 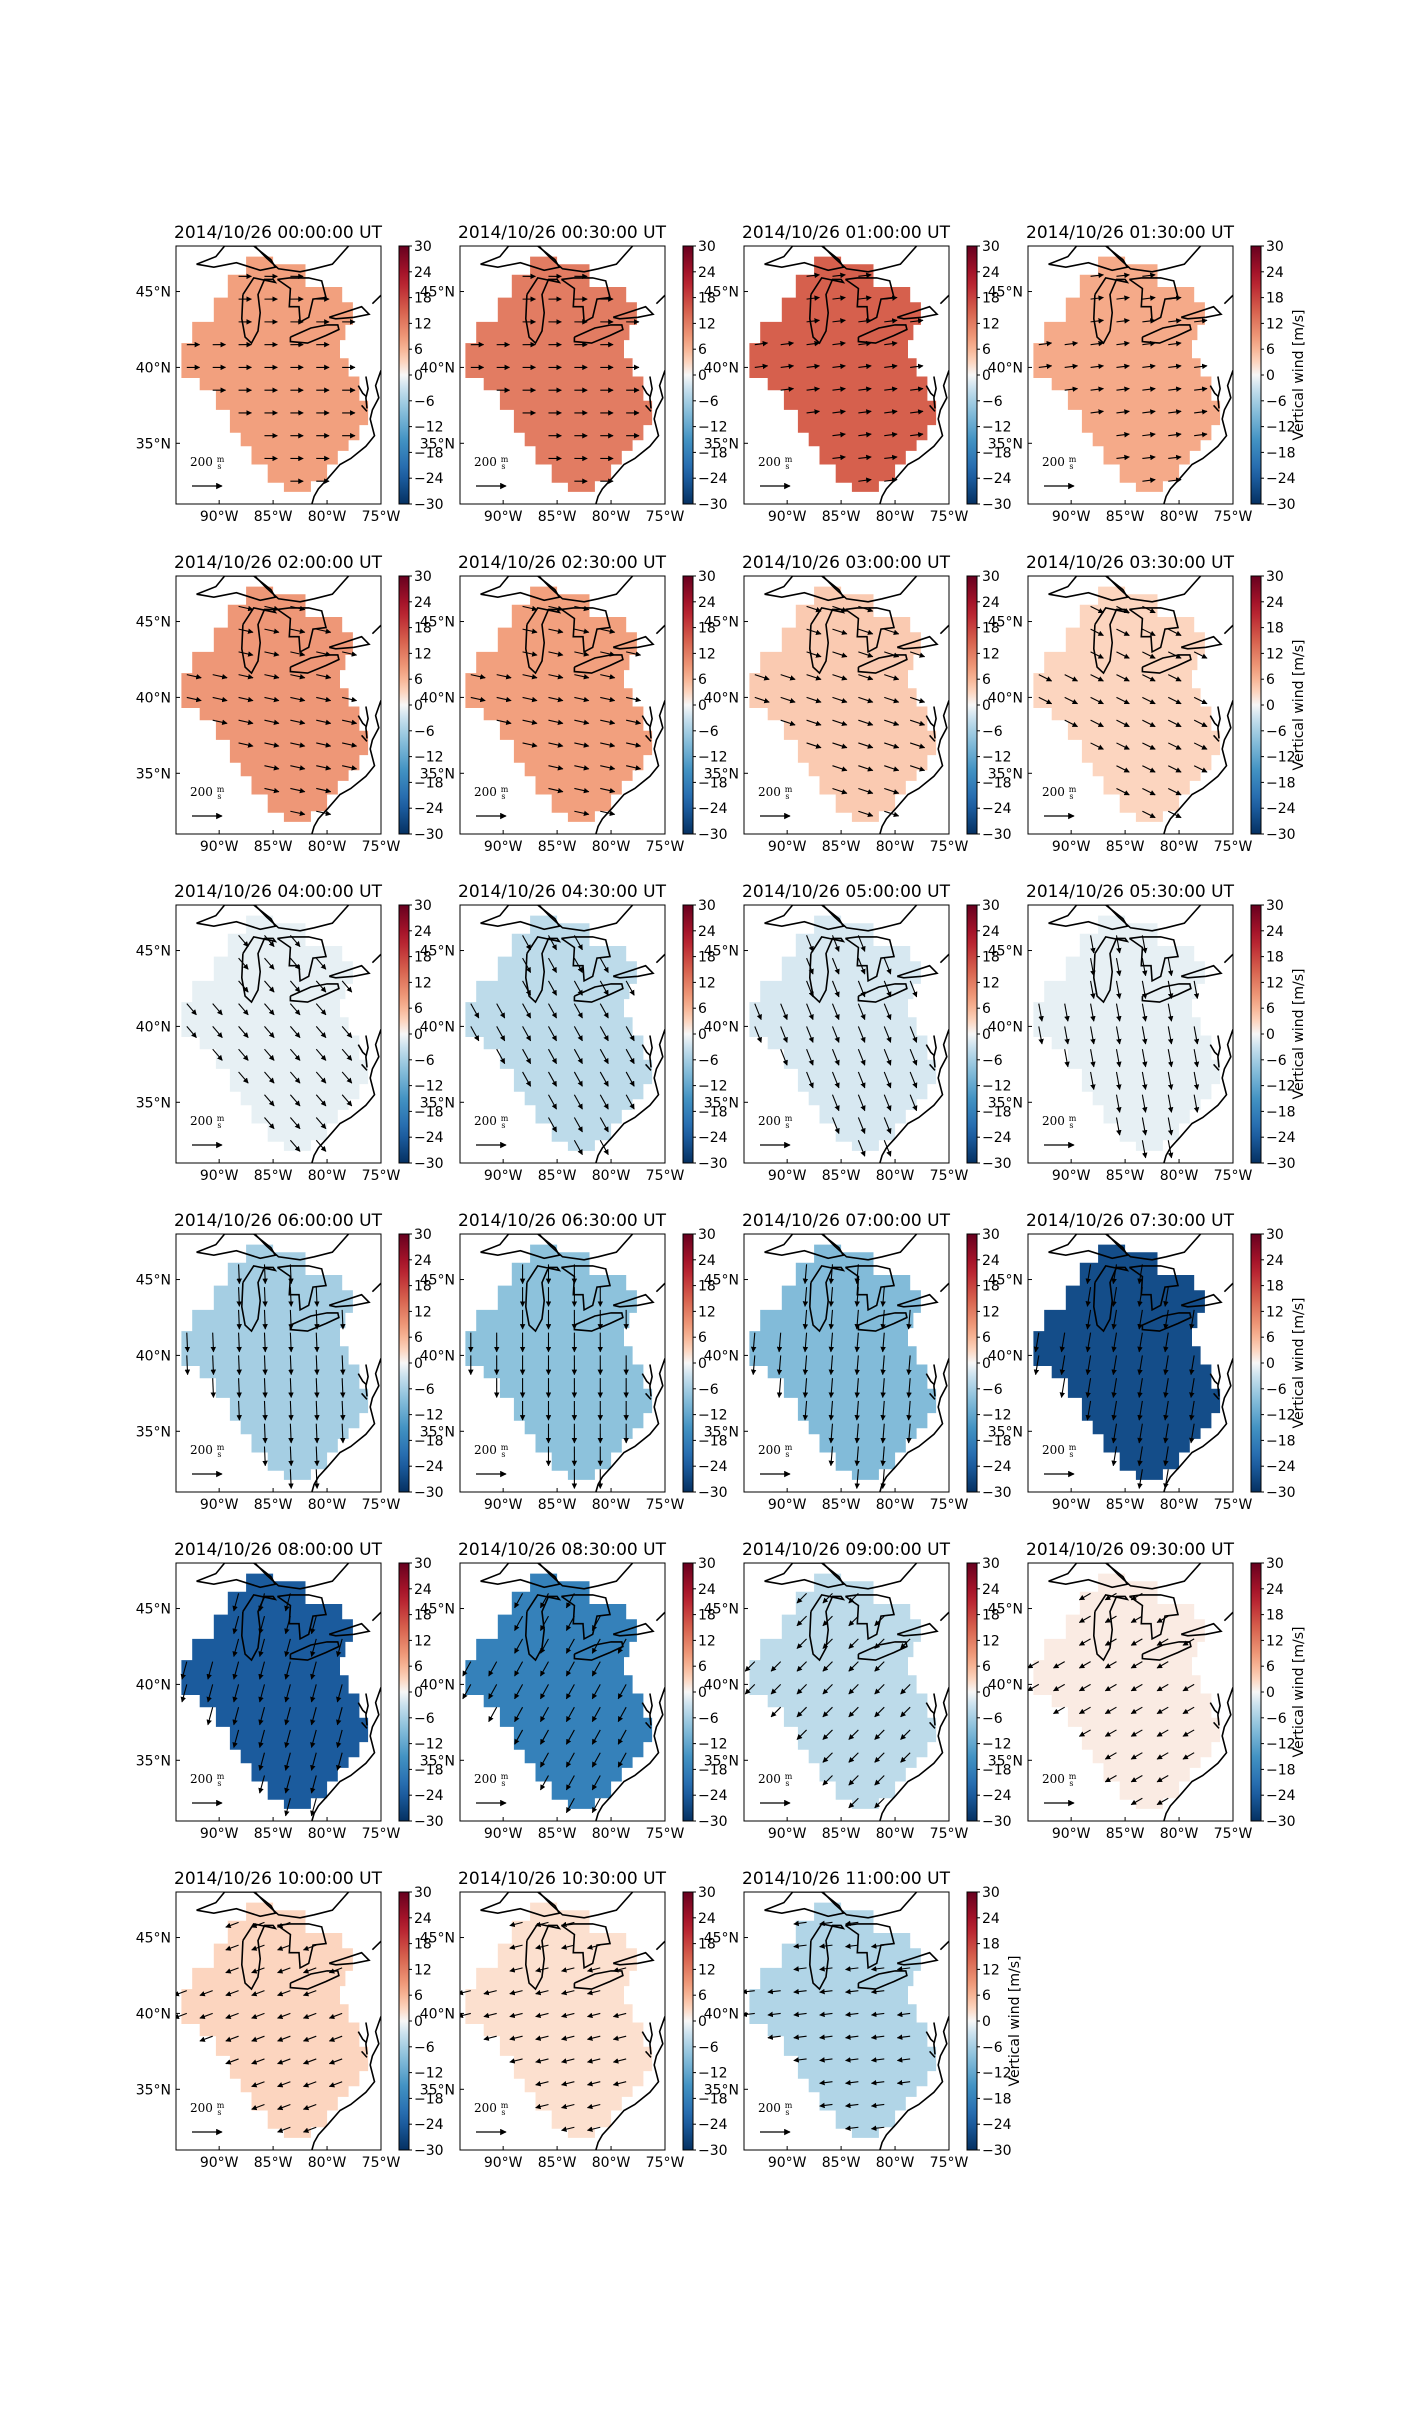 What do you see at coordinates (437, 1432) in the screenshot?
I see `y-tick-label: 35°N` at bounding box center [437, 1432].